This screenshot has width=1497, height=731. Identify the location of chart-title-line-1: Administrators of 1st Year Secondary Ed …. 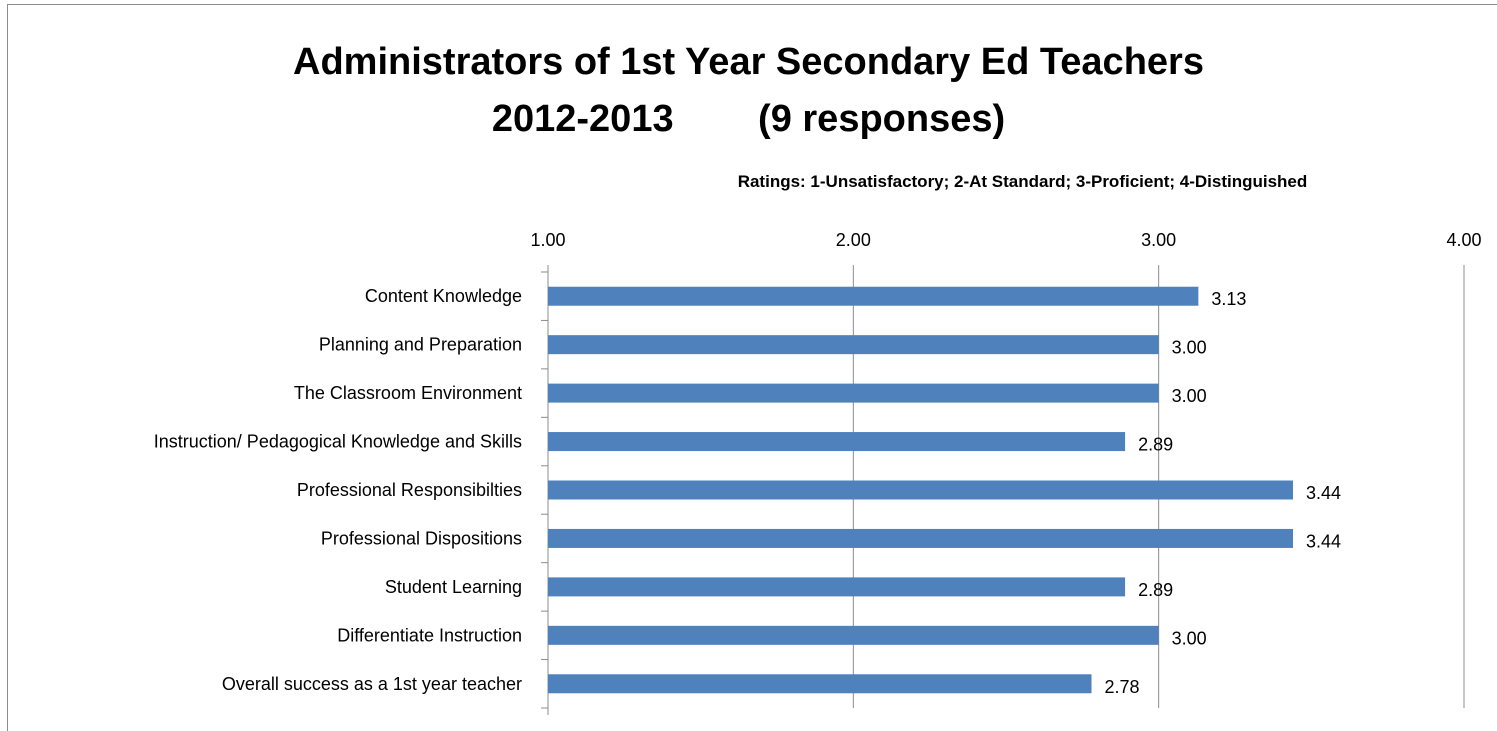
(748, 62).